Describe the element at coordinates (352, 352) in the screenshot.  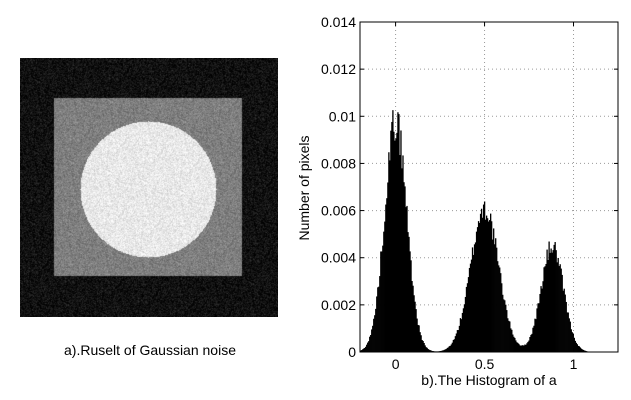
I see `y-tick-label: 0` at that location.